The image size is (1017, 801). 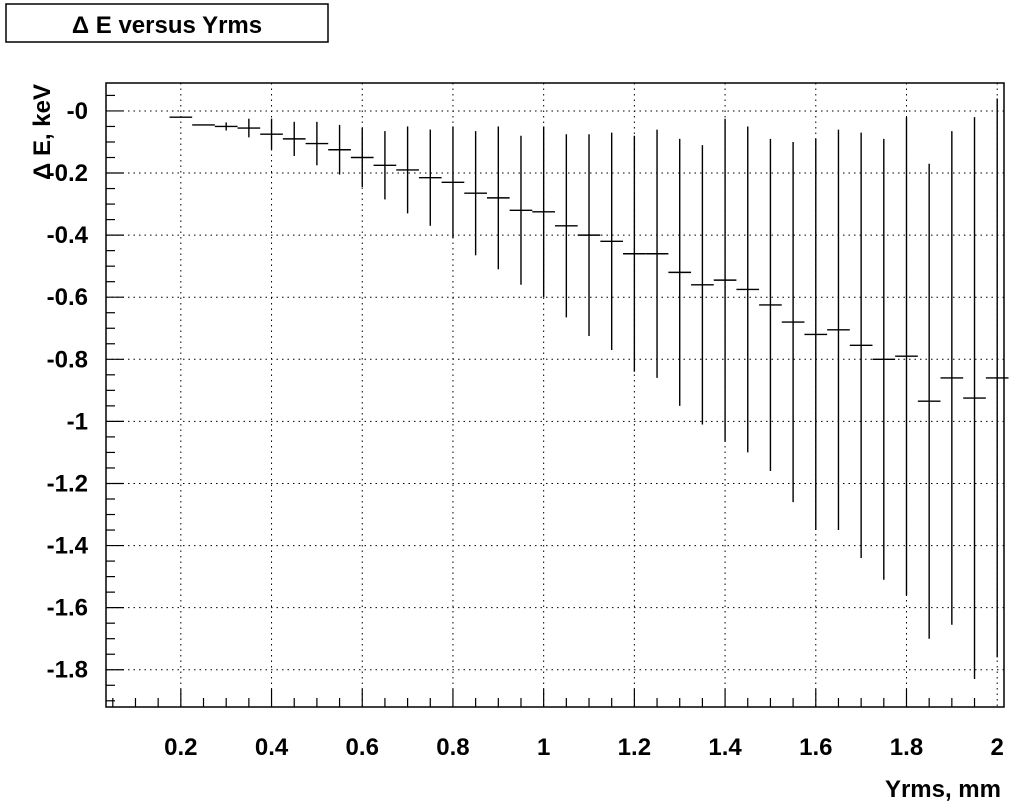 What do you see at coordinates (67, 173) in the screenshot?
I see `y-tick-label: -0.2` at bounding box center [67, 173].